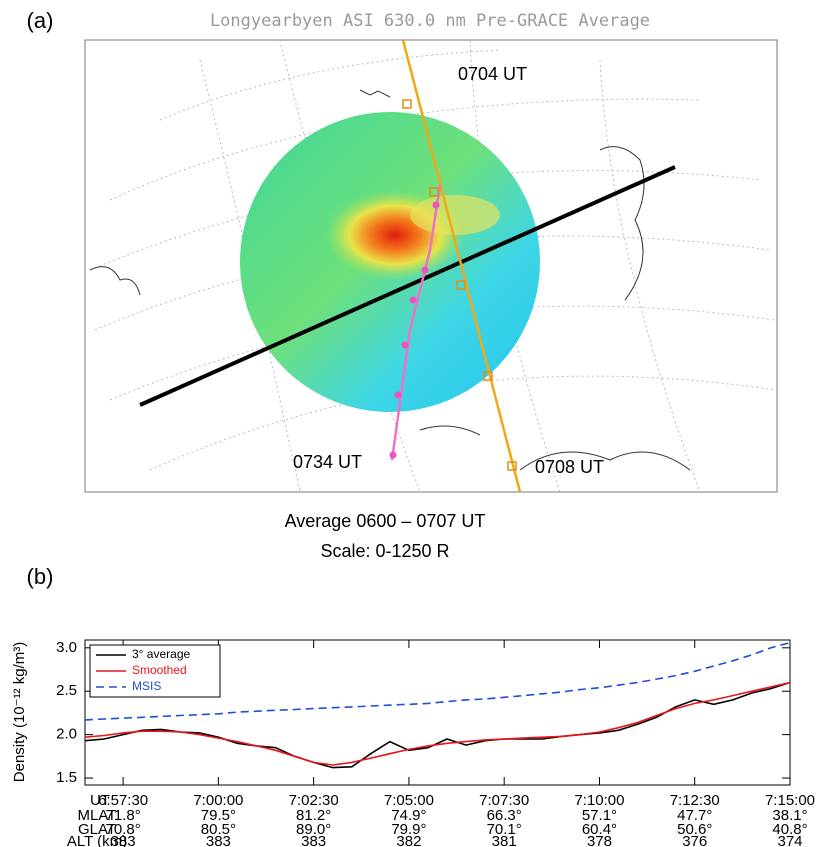 This screenshot has height=847, width=831. I want to click on x-row-label: 50.6°, so click(694, 829).